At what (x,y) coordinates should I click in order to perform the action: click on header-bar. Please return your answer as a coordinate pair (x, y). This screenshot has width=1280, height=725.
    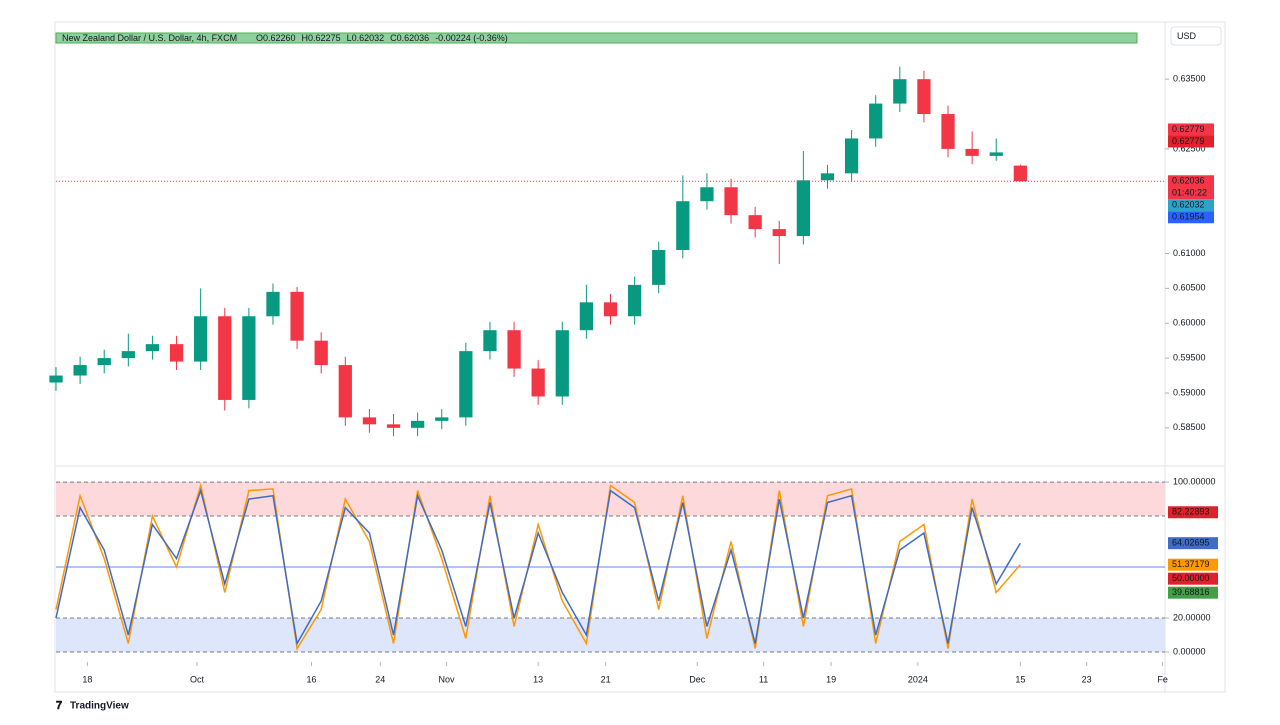
    Looking at the image, I should click on (596, 38).